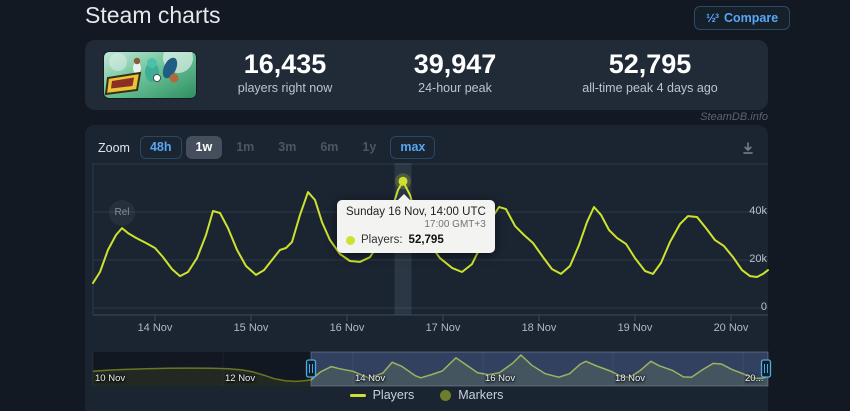 The image size is (850, 411). I want to click on stat-current-players: 16,435 players right now, so click(285, 72).